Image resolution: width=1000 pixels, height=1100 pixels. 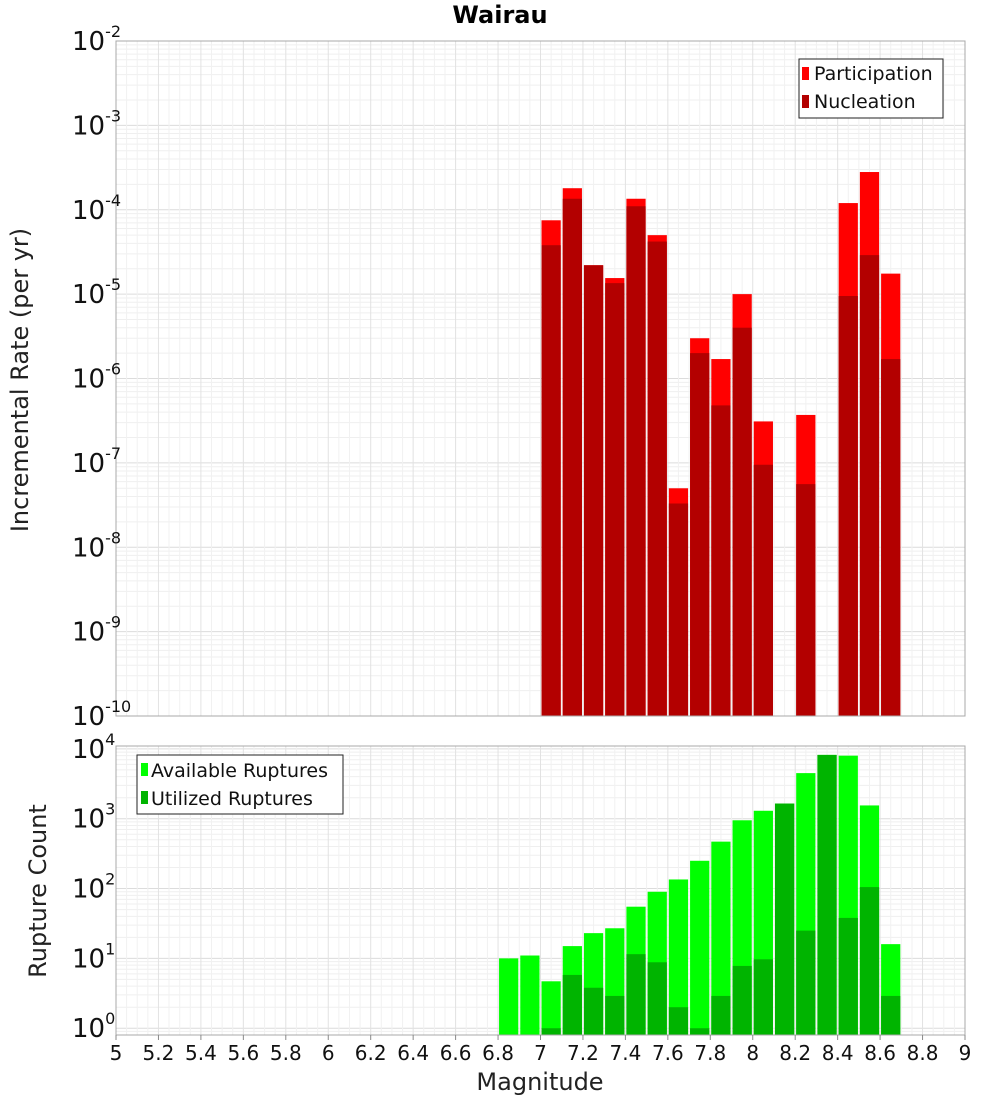 I want to click on legend-swatch-nucleation, so click(x=805, y=101).